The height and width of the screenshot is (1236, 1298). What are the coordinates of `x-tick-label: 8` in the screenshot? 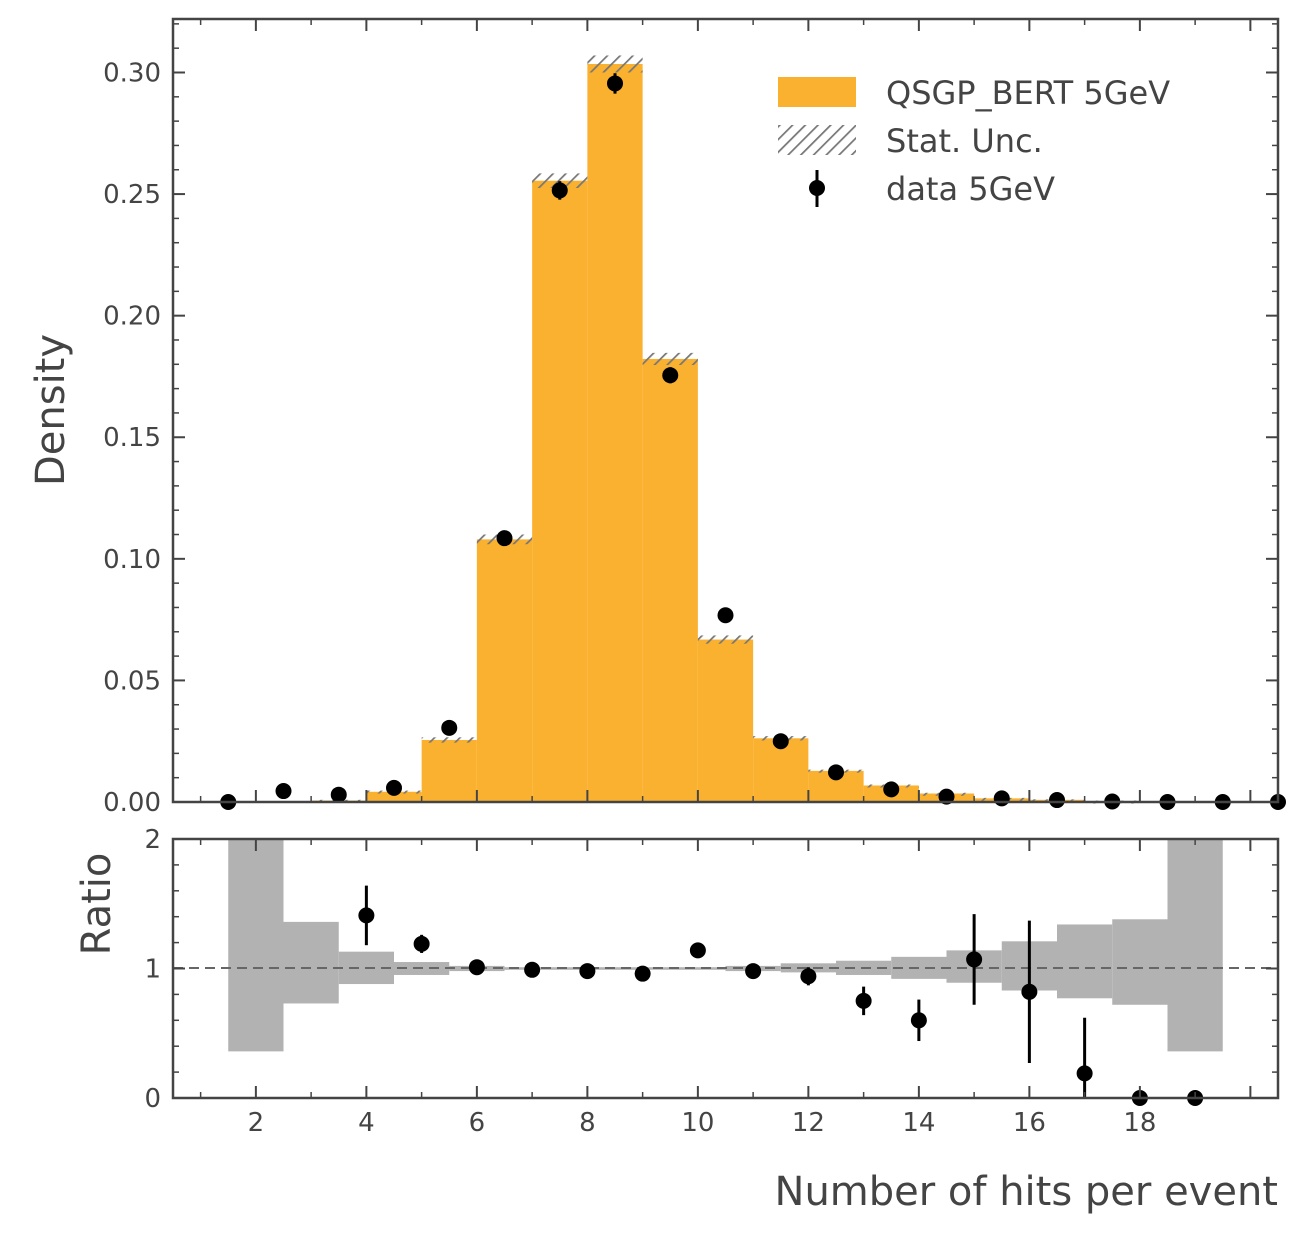 It's located at (587, 1123).